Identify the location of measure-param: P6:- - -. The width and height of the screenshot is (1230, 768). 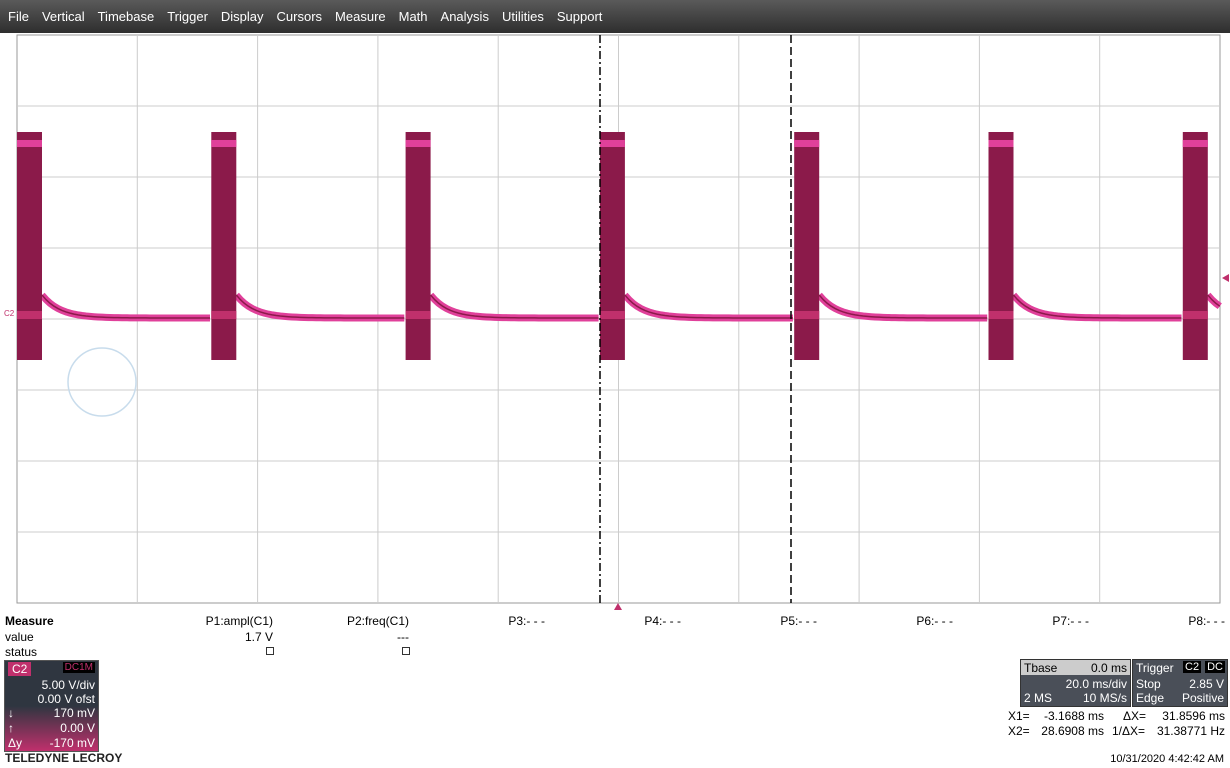
(934, 621).